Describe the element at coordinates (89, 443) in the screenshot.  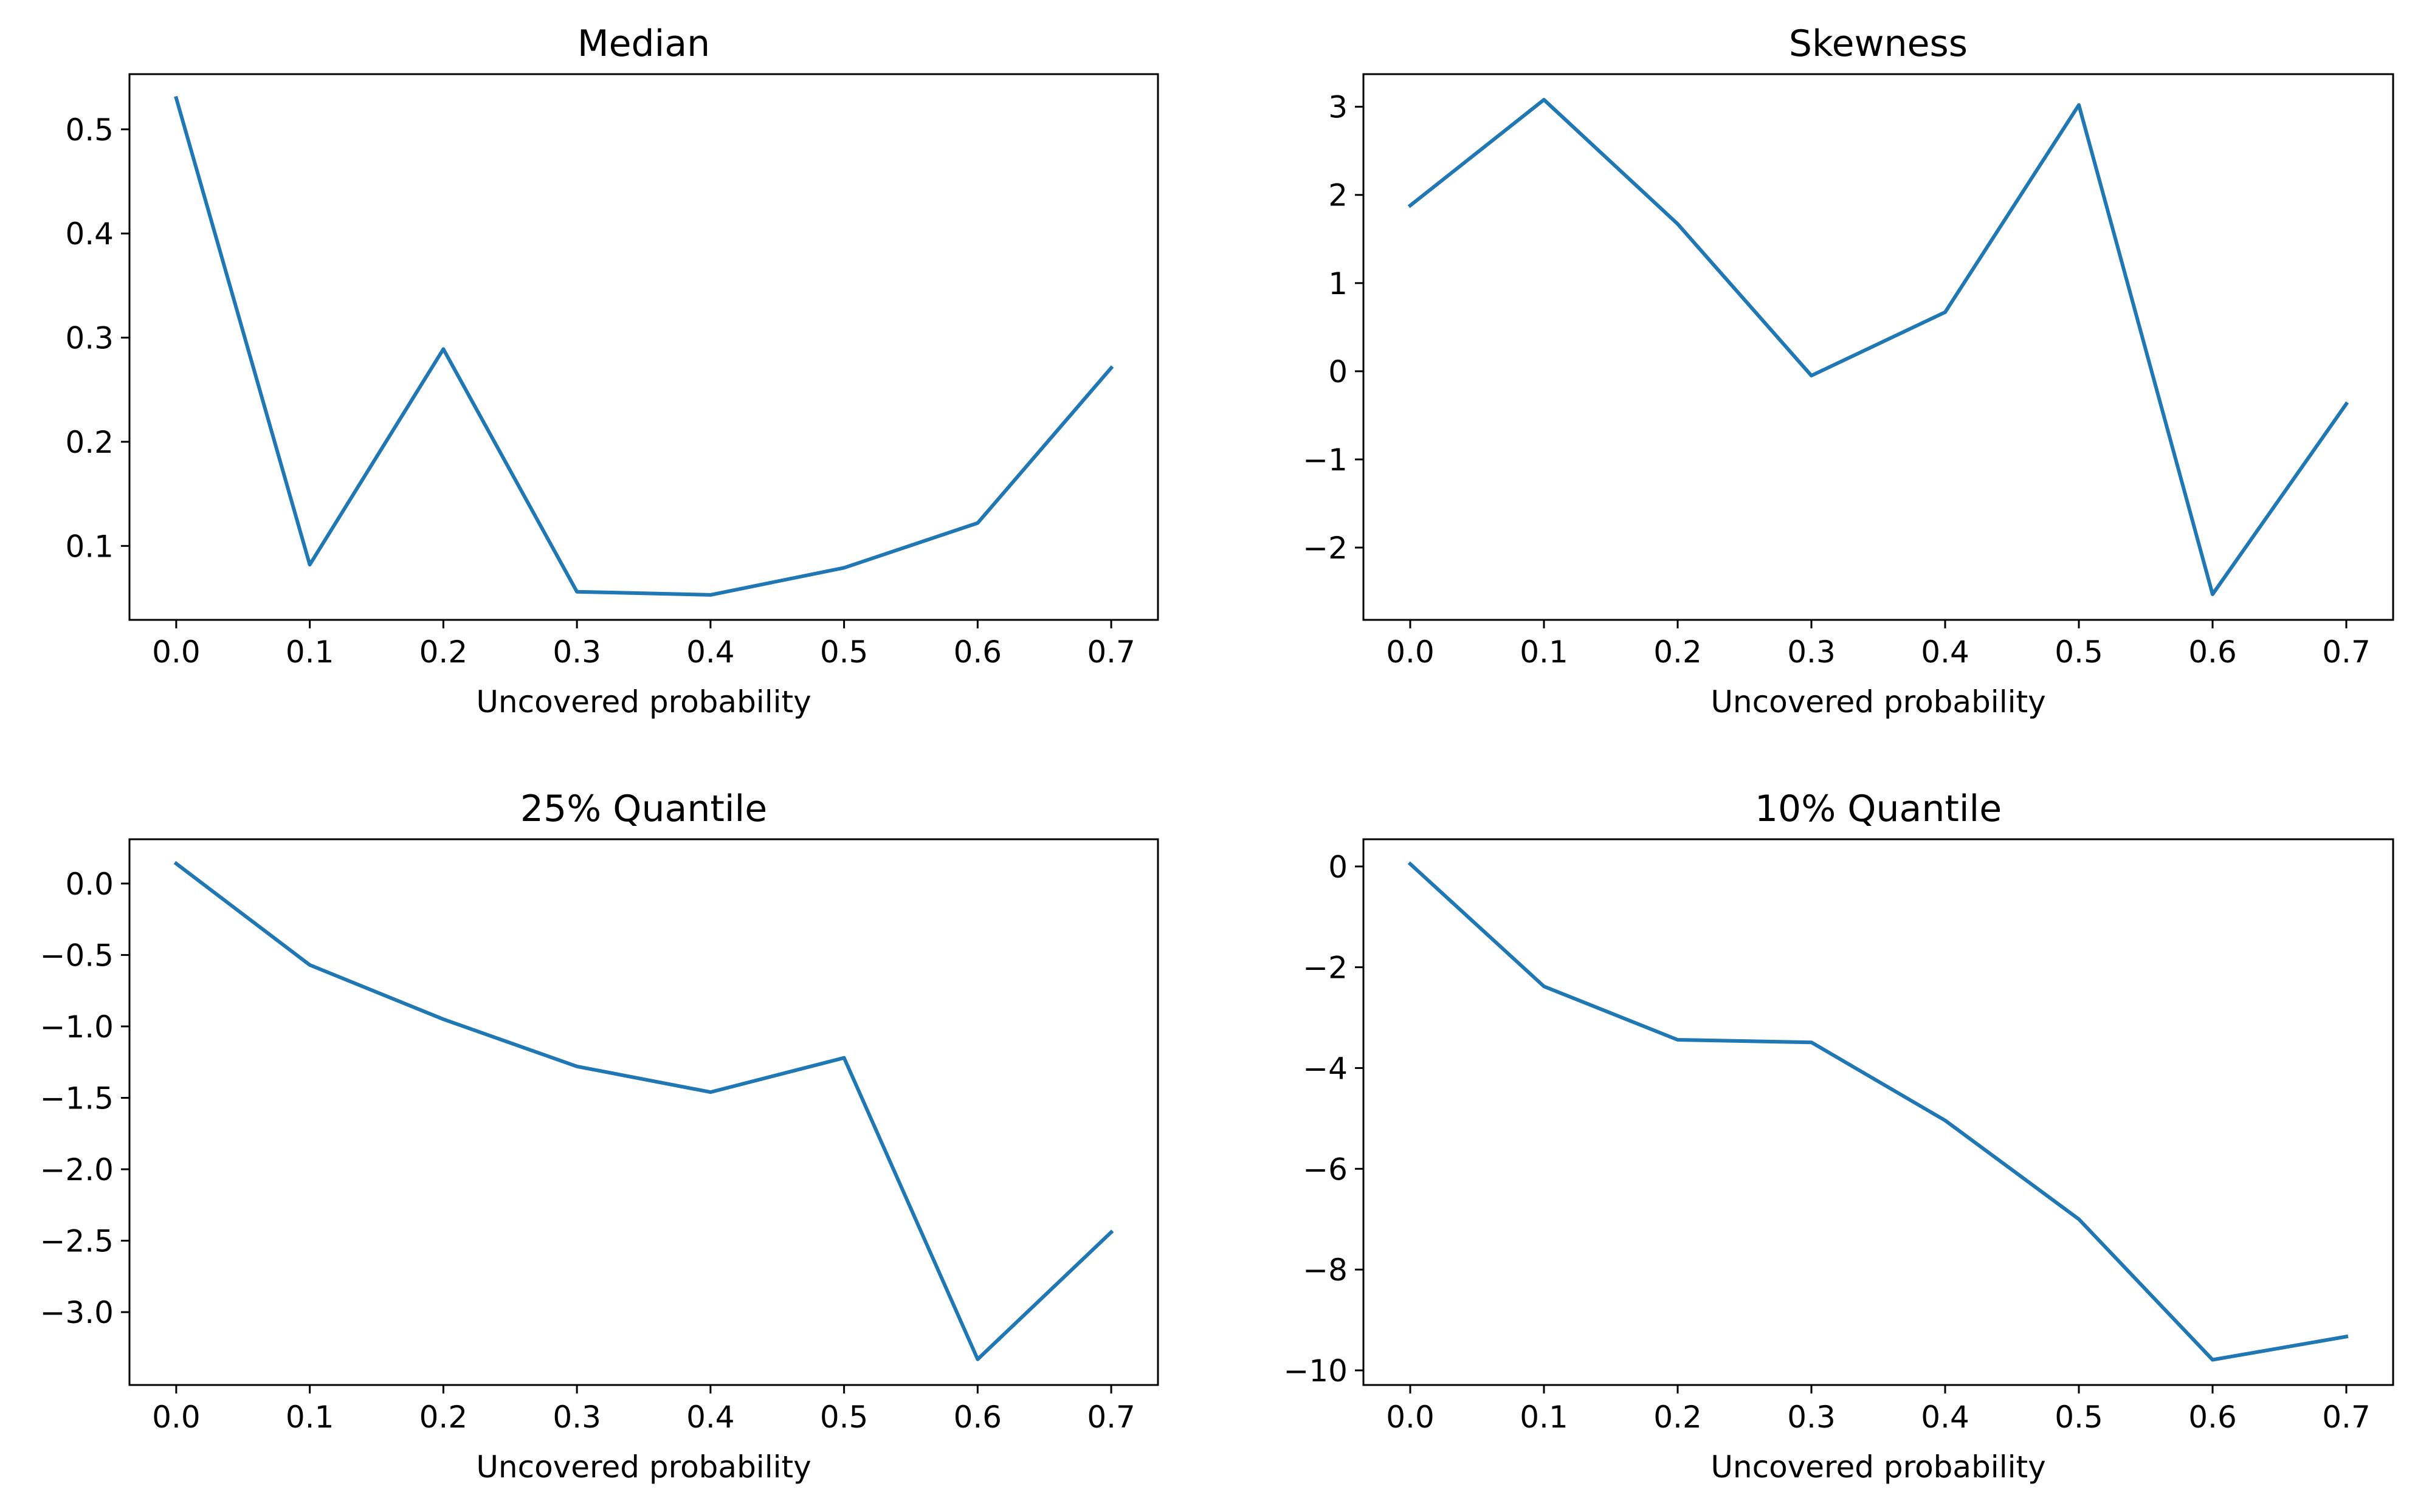
I see `y-tick-label: 0.2` at that location.